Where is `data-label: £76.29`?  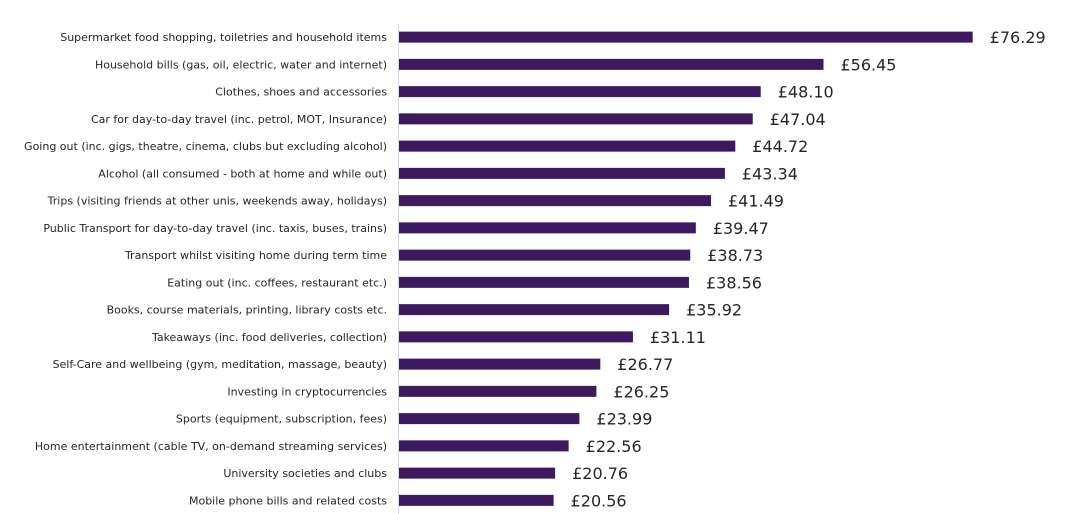 data-label: £76.29 is located at coordinates (1018, 37).